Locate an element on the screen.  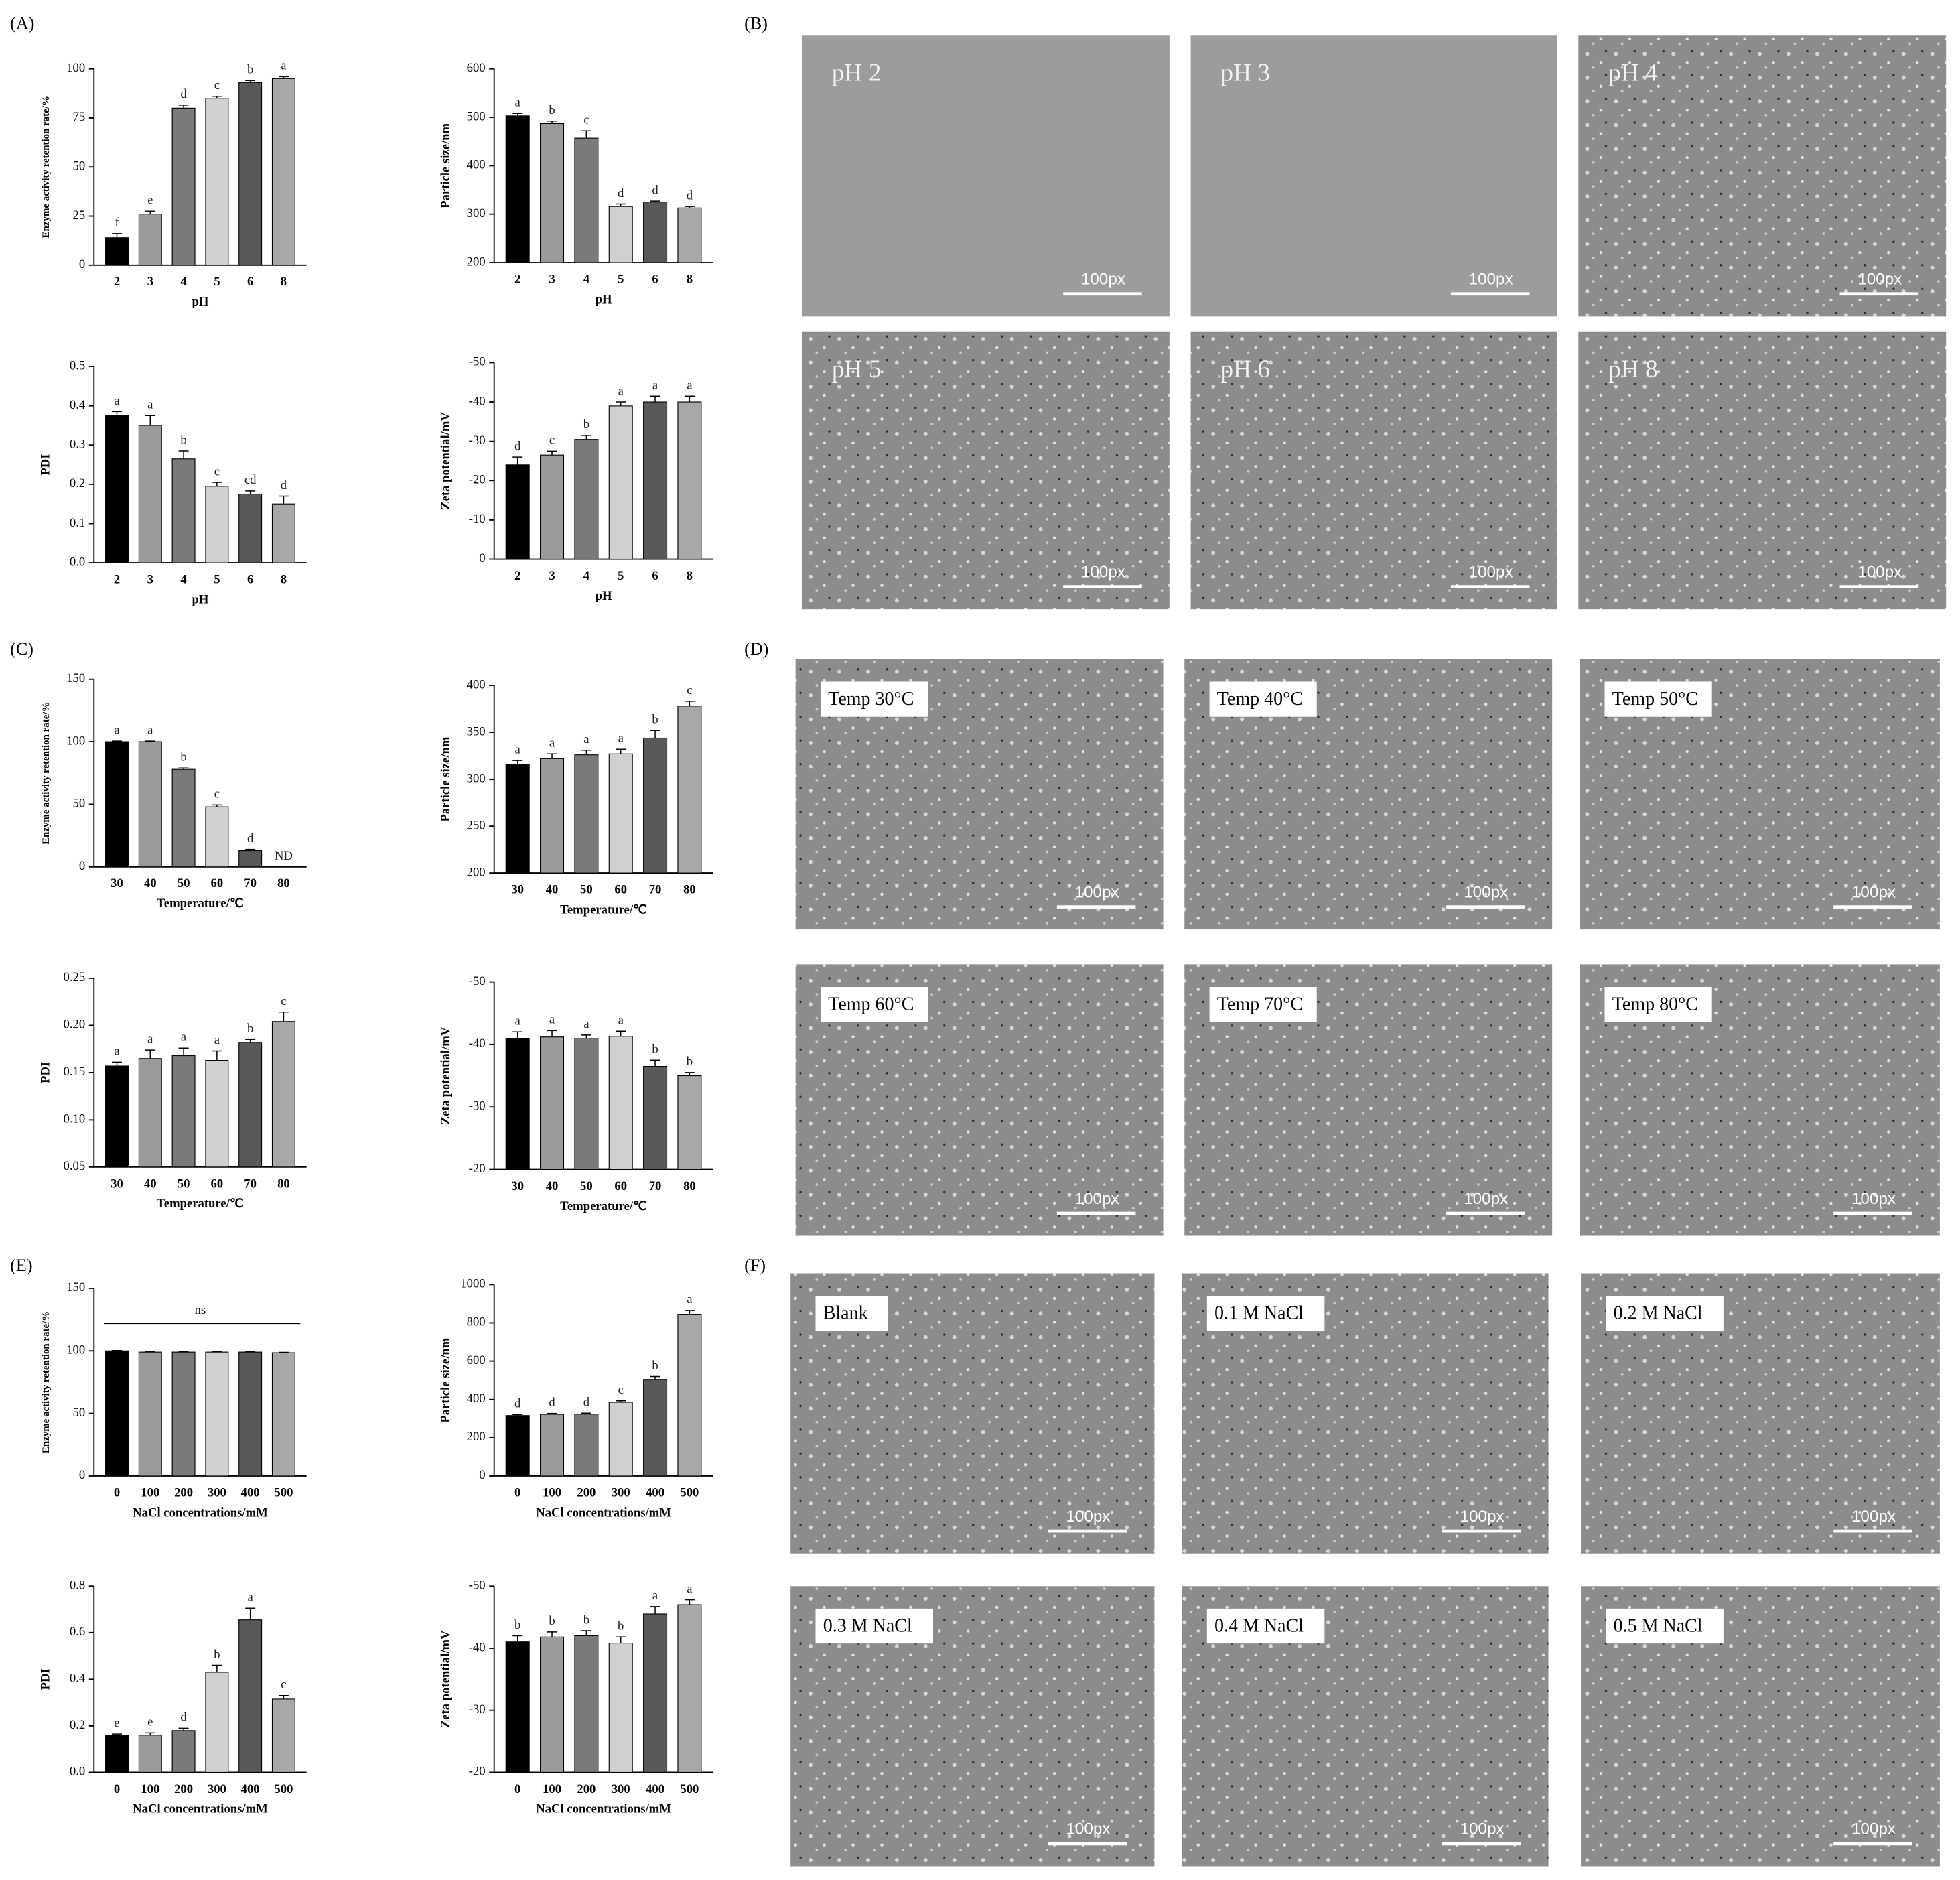
micrograph-label: 0.4 M NaCl is located at coordinates (1259, 1626).